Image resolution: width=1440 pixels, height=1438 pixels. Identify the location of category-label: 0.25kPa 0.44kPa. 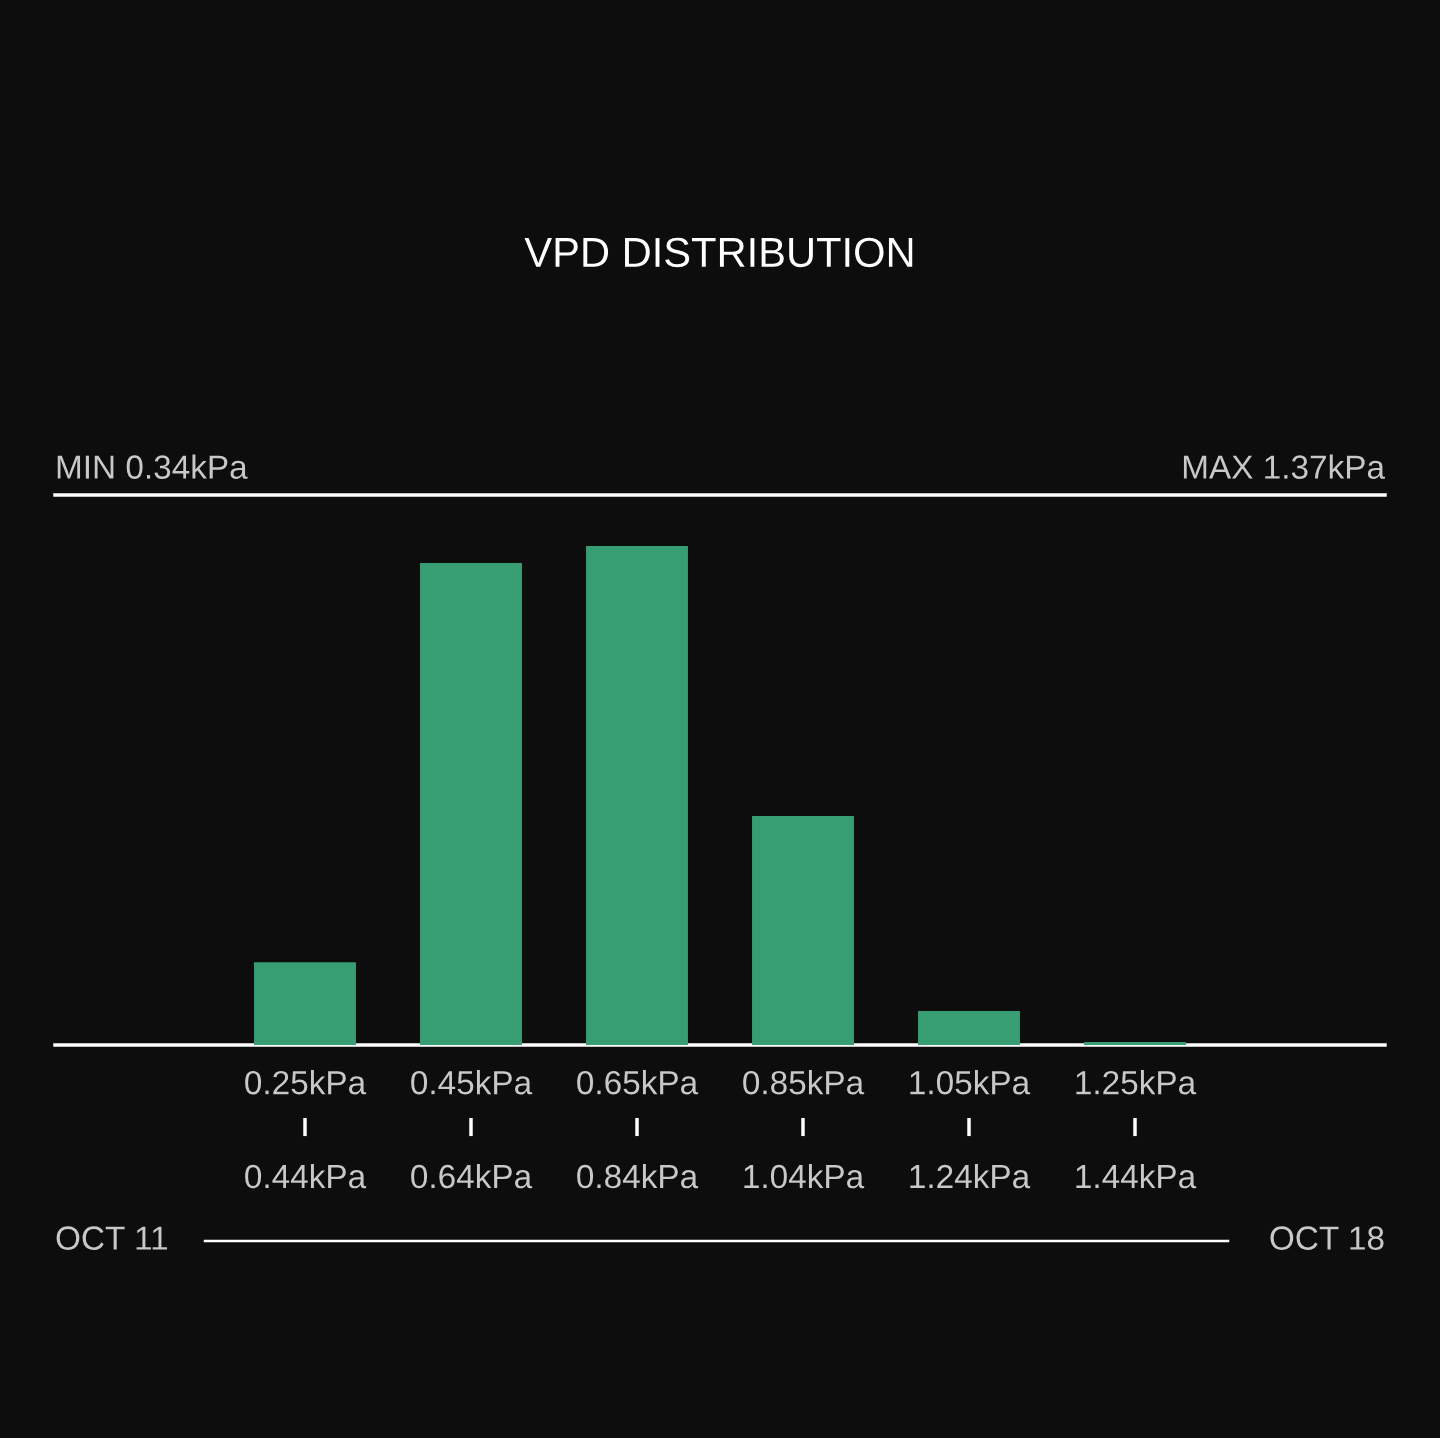
(306, 1129).